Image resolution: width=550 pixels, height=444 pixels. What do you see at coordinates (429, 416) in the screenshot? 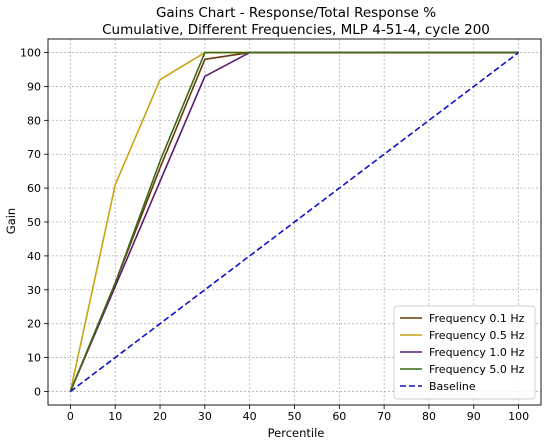
I see `x-tick-label: 80` at bounding box center [429, 416].